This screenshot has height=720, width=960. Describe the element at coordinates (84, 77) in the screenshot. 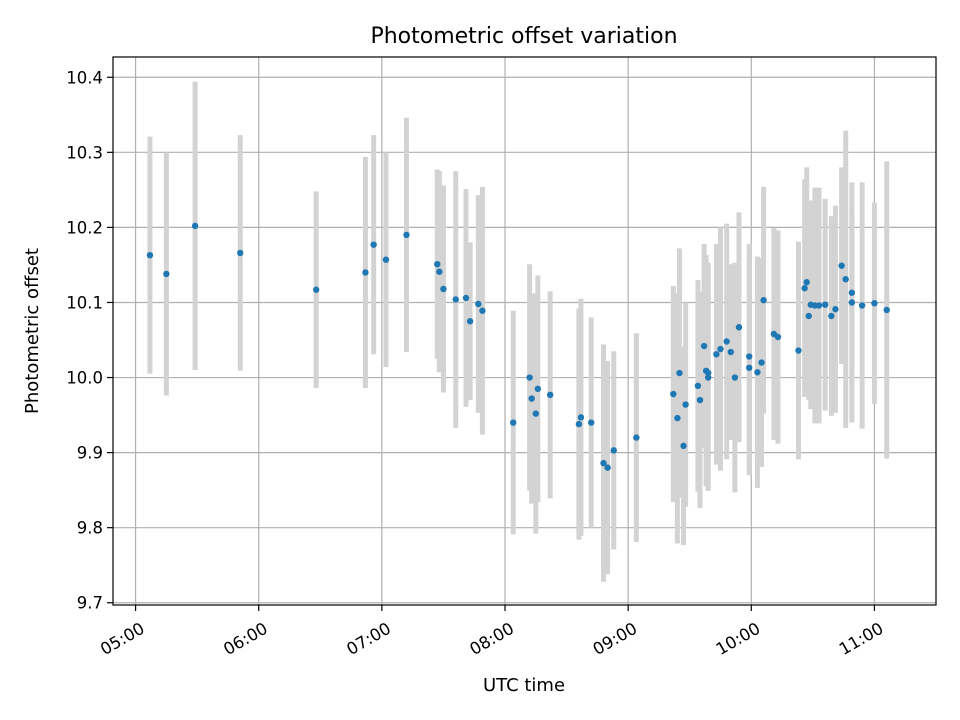

I see `y-tick-label: 10.4` at that location.